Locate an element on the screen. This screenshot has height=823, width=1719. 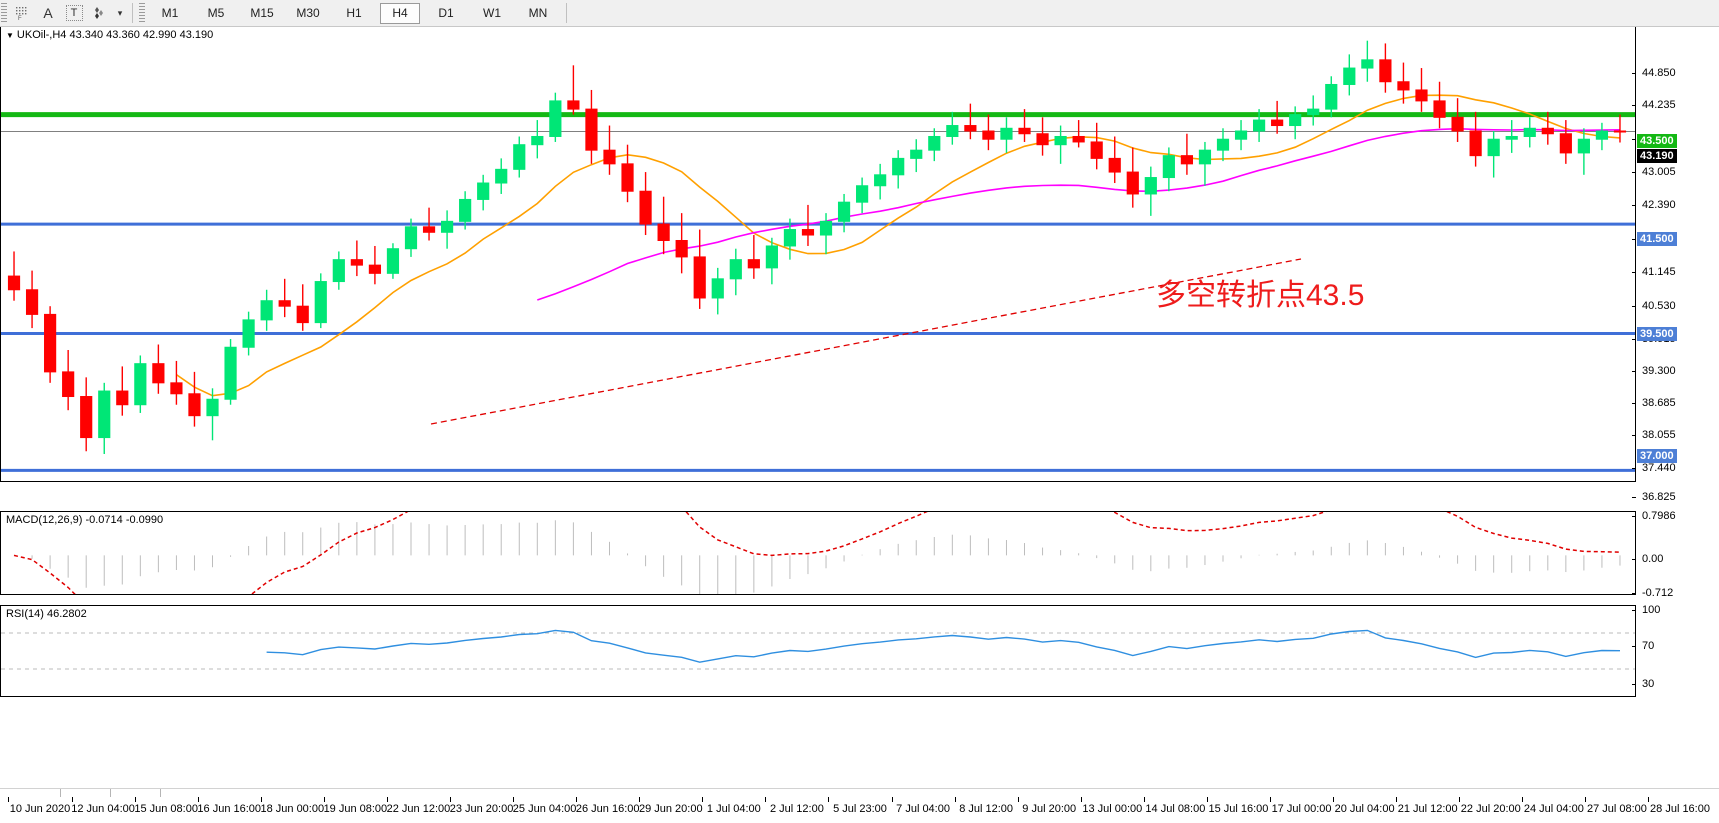
timeframe-d1: D1 is located at coordinates (446, 12).